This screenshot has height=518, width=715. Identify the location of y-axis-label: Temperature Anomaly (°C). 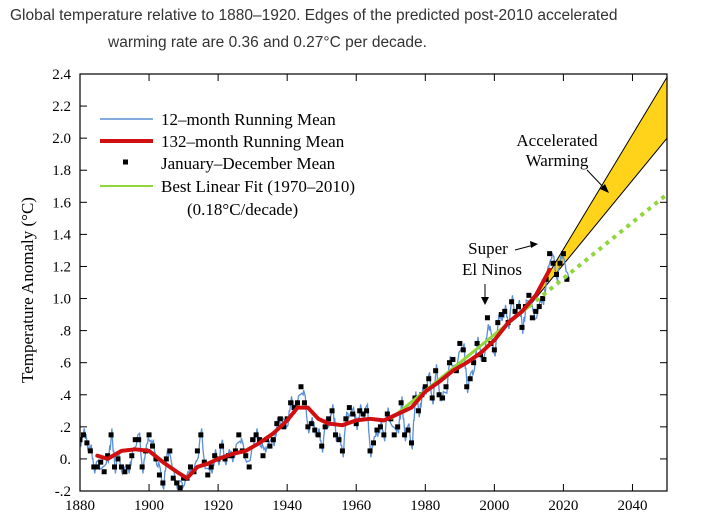
(27, 290).